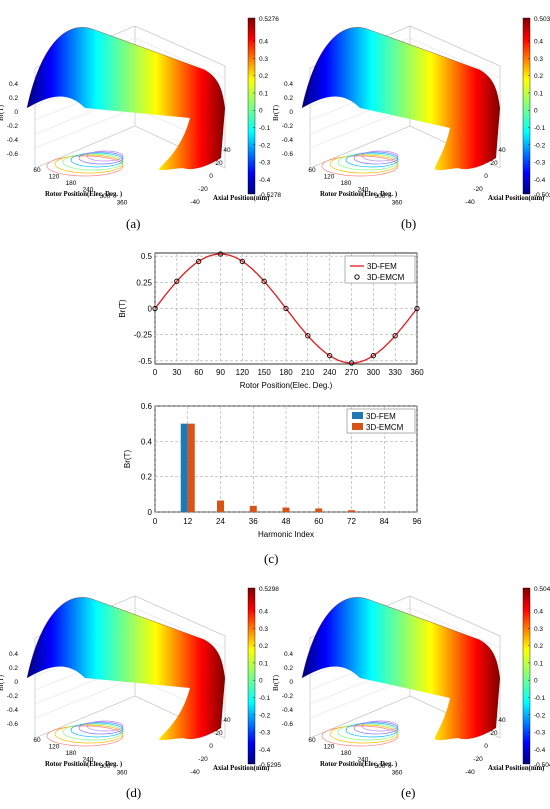 The width and height of the screenshot is (550, 809). I want to click on x-tick-label: 180, so click(286, 372).